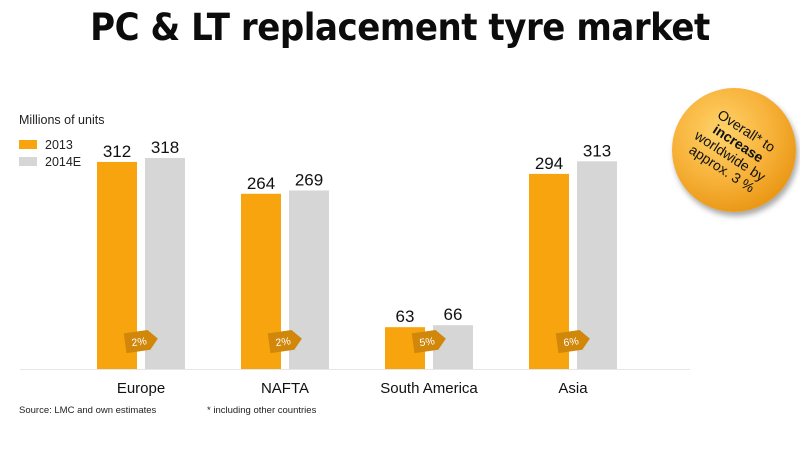 The image size is (800, 450). I want to click on legend-label-2014e: 2014E, so click(63, 161).